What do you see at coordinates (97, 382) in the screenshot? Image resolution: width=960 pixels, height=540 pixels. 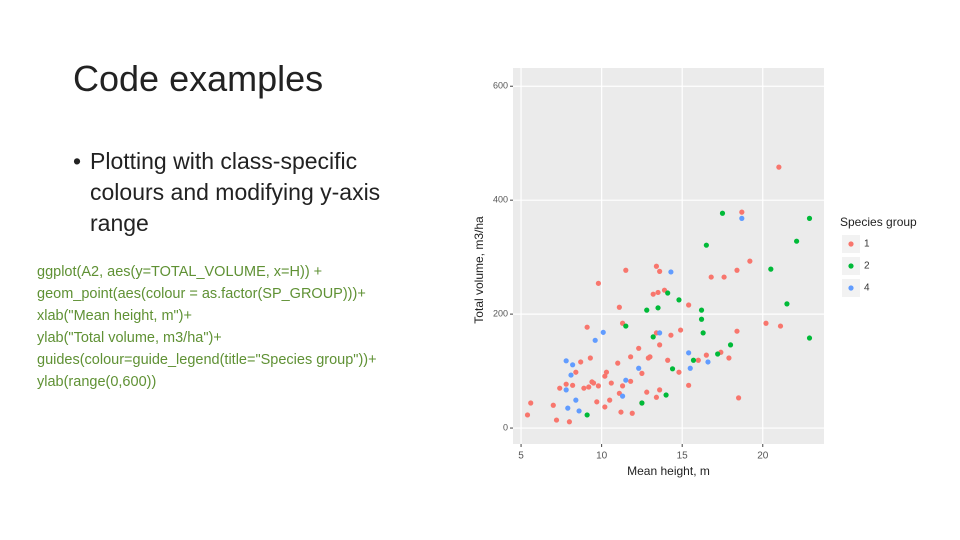 I see `code-line: ylab(range(0,600))` at bounding box center [97, 382].